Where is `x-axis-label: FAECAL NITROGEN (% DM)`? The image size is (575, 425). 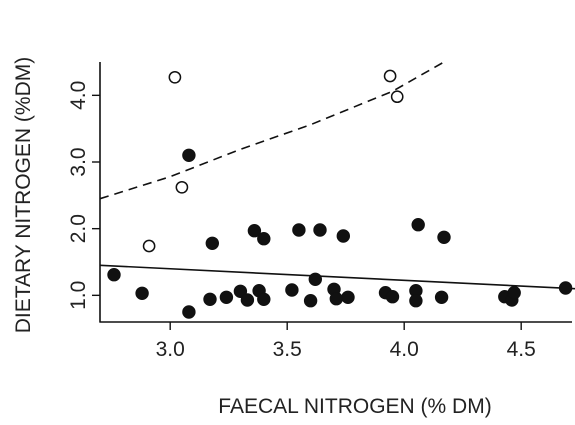 x-axis-label: FAECAL NITROGEN (% DM) is located at coordinates (354, 406).